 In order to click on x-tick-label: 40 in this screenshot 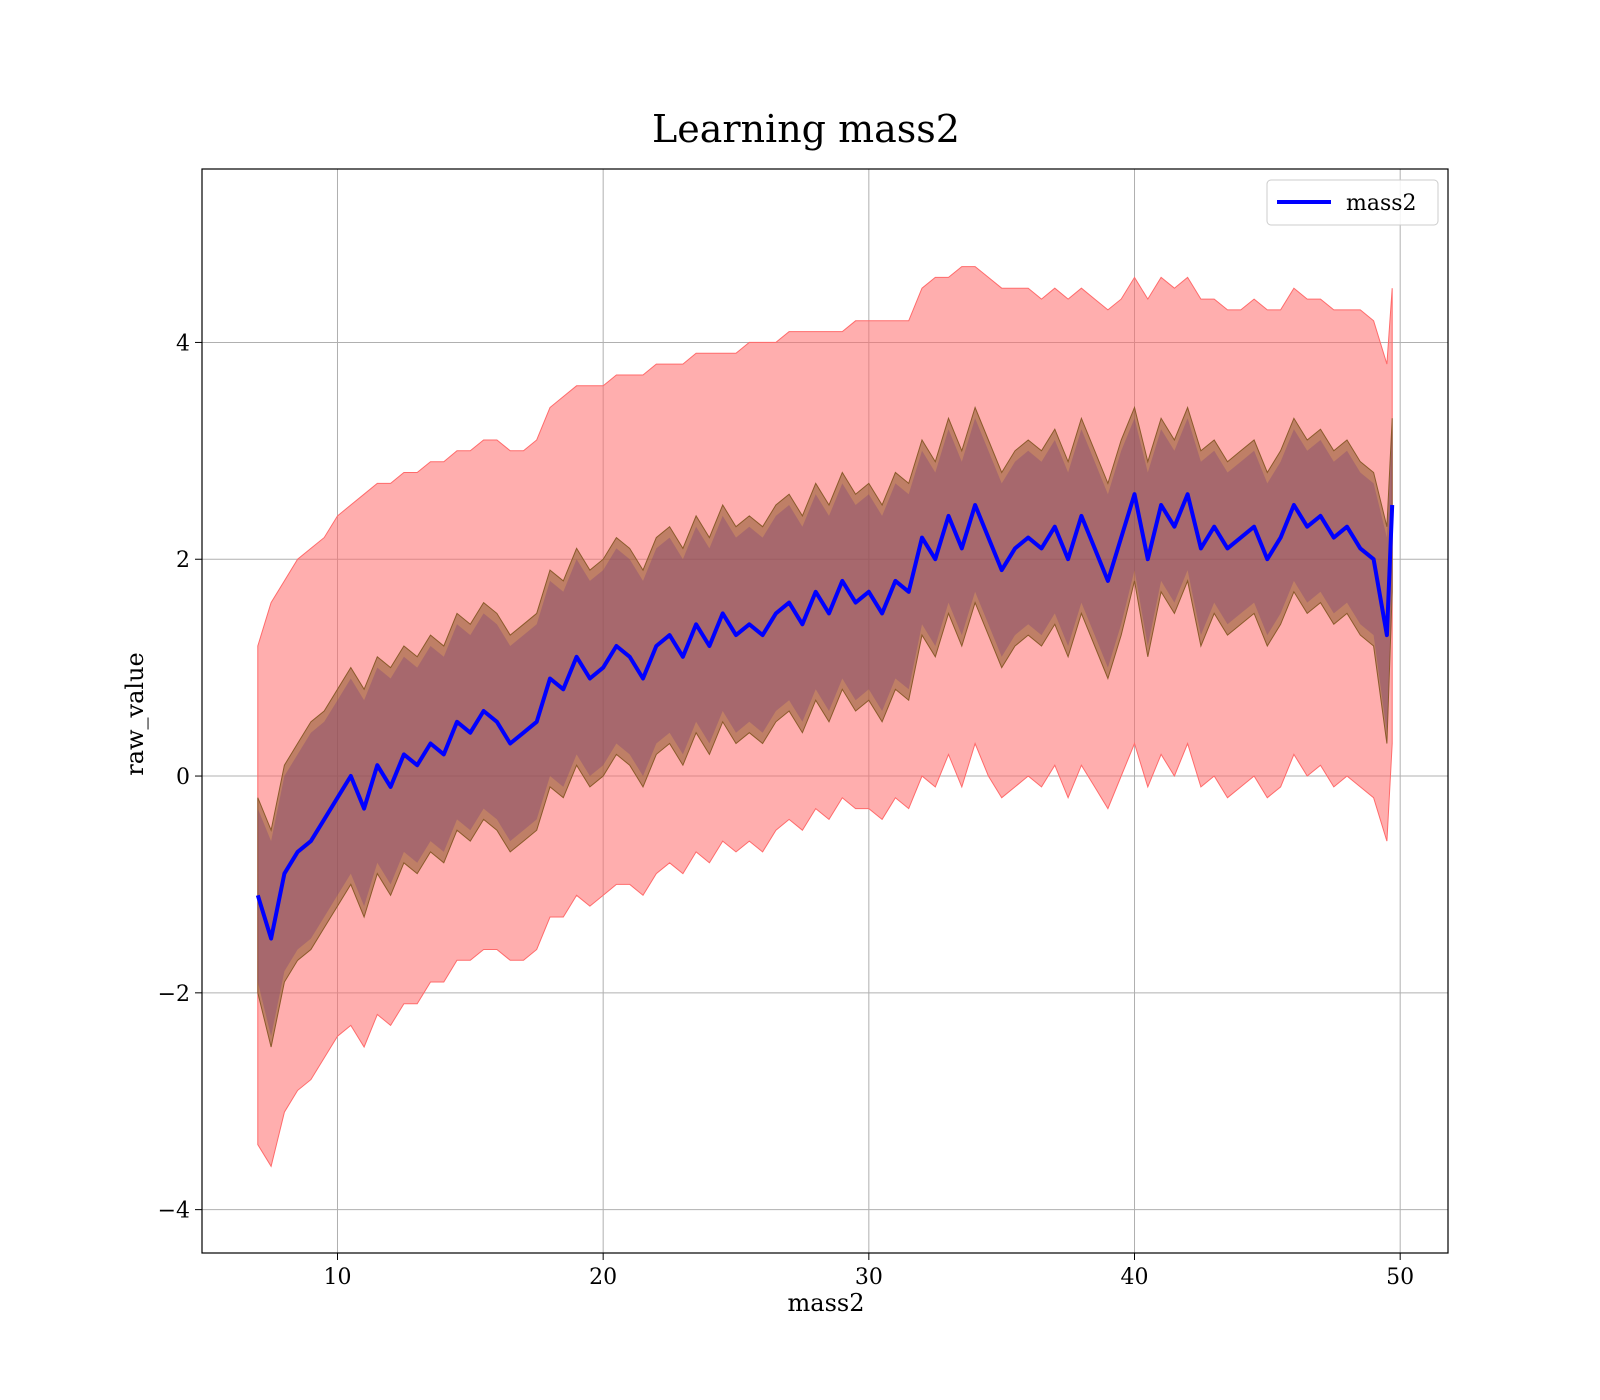, I will do `click(1135, 1277)`.